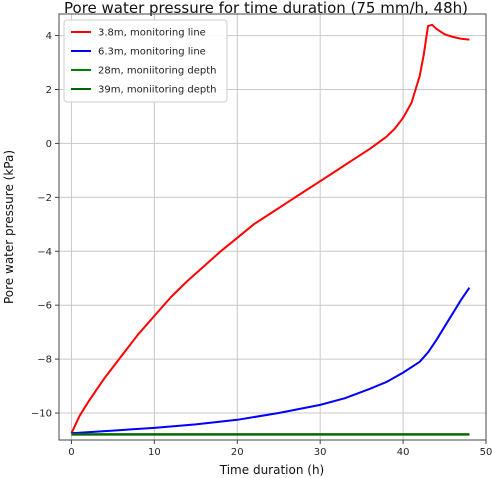  What do you see at coordinates (45, 225) in the screenshot?
I see `y-axis: −10 −8 −6 −4 −2 0 2 4` at bounding box center [45, 225].